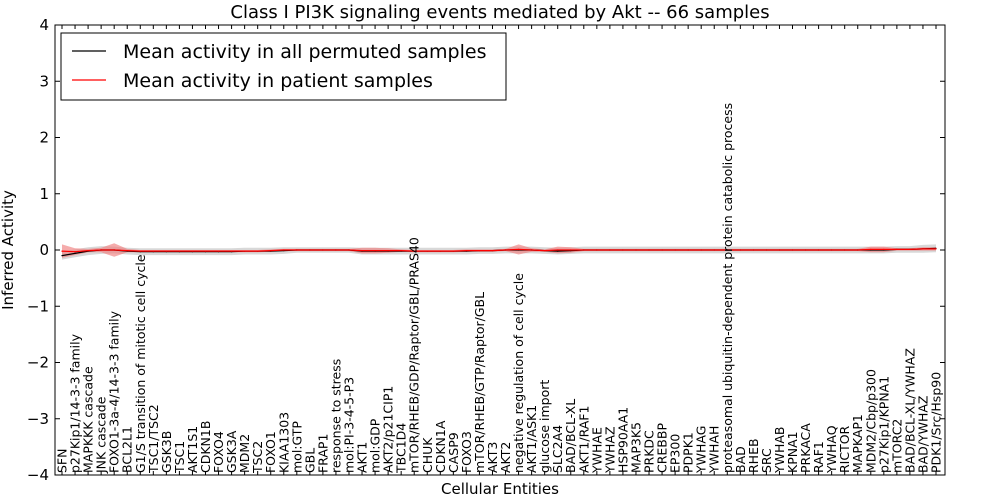 This screenshot has width=1000, height=500. I want to click on x-tick-label: AKT1/RAF1, so click(583, 439).